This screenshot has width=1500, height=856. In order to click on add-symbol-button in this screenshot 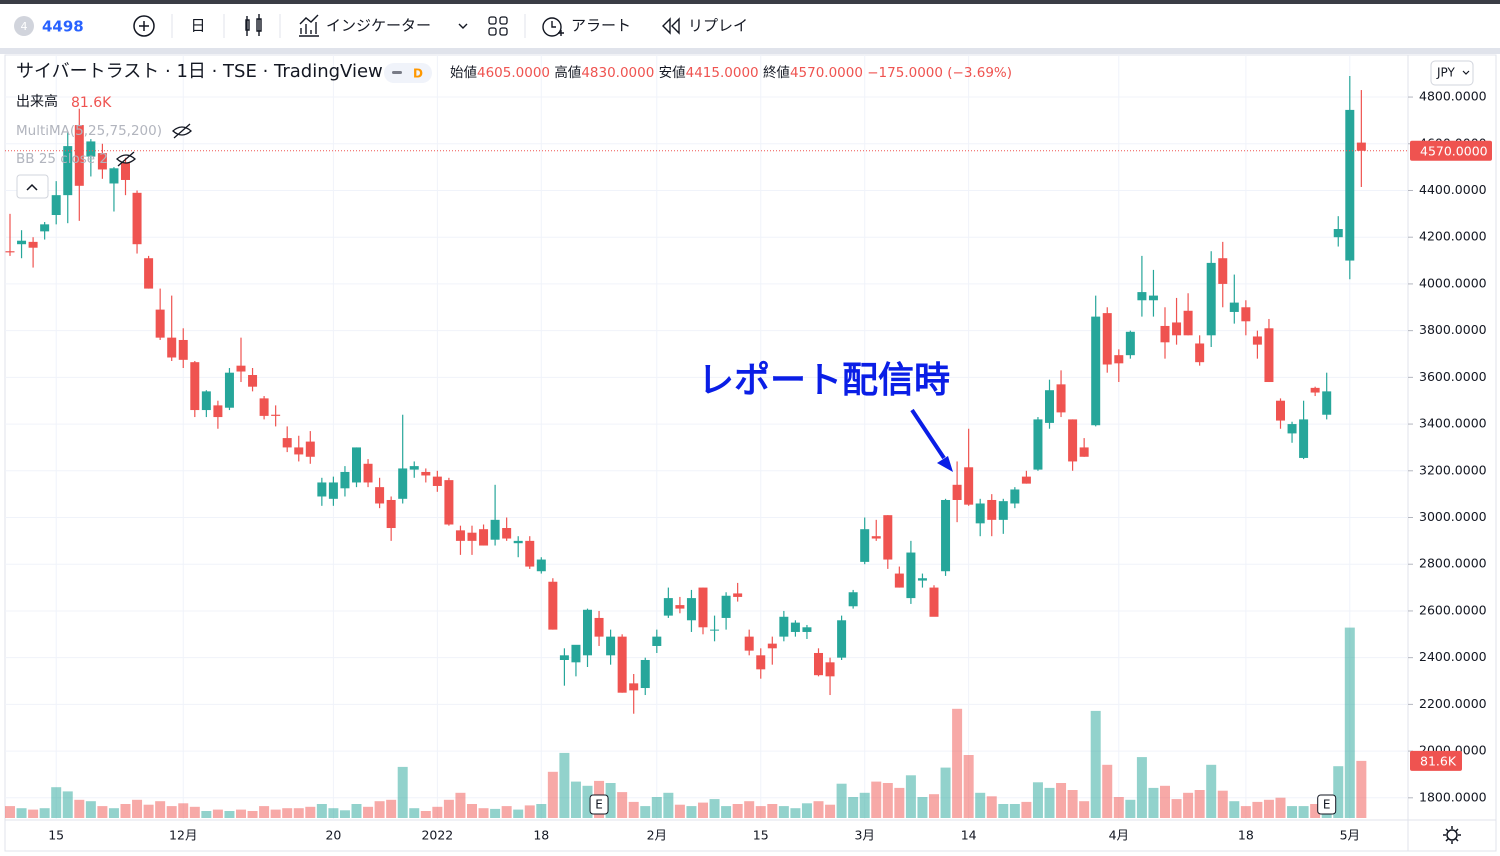, I will do `click(144, 26)`.